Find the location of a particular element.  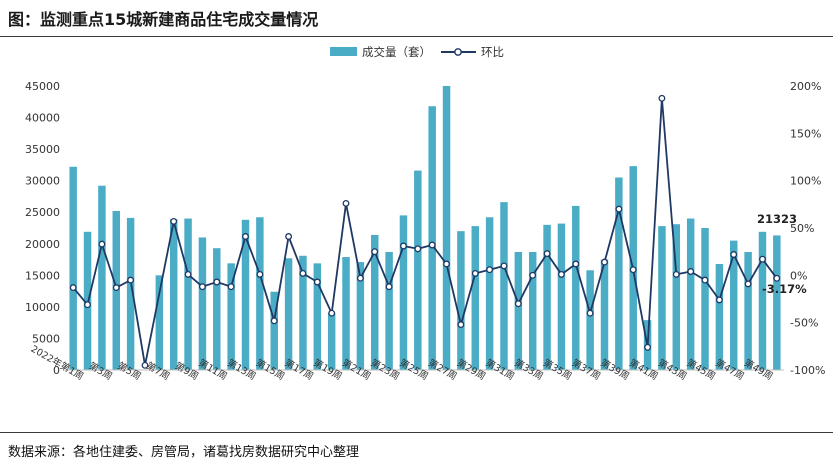

right-tick-label: -100% is located at coordinates (807, 370).